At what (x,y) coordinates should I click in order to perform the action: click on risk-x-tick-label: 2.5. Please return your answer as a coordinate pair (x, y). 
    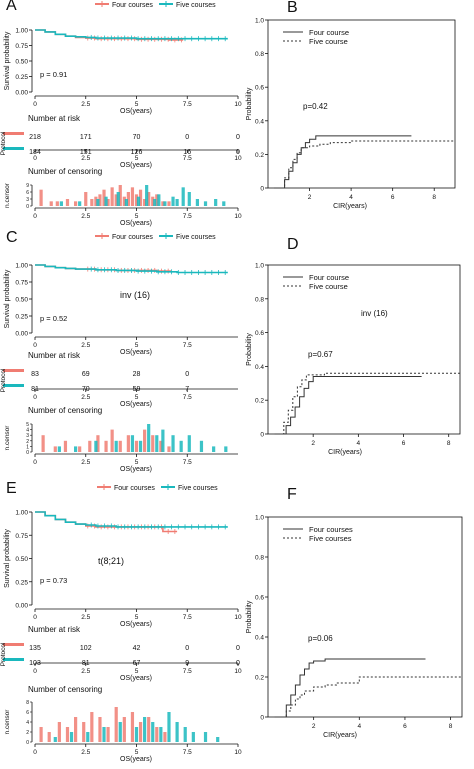
    Looking at the image, I should click on (85, 671).